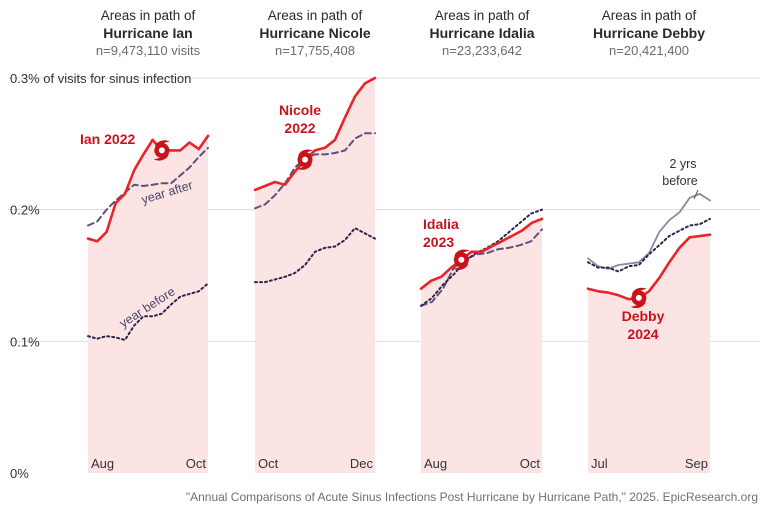  Describe the element at coordinates (268, 463) in the screenshot. I see `panel-1-x-start: Oct` at that location.